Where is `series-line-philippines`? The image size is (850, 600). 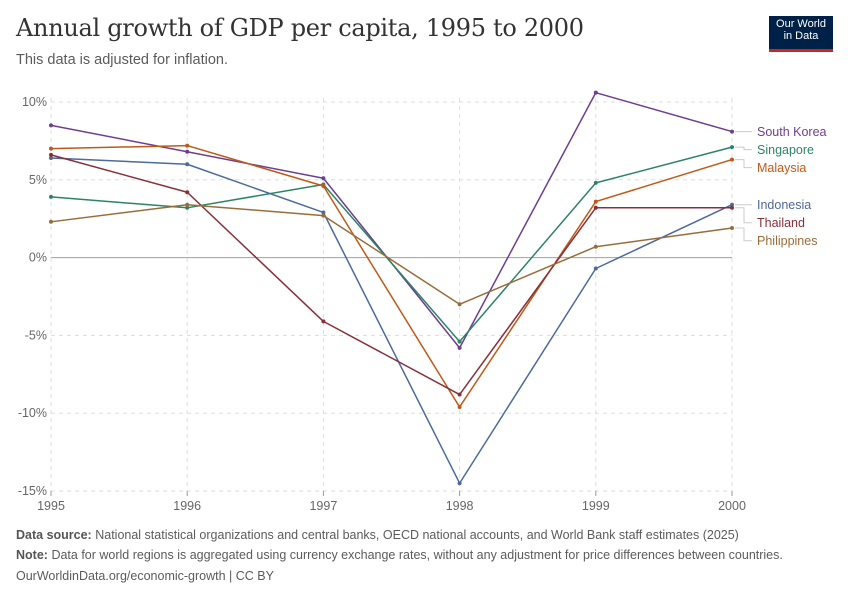
series-line-philippines is located at coordinates (391, 254).